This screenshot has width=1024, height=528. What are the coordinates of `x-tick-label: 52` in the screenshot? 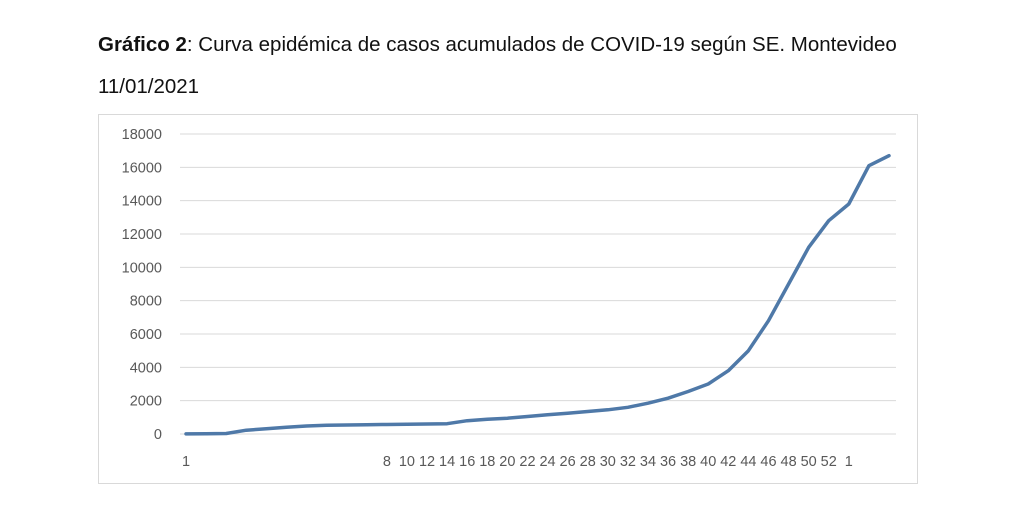 It's located at (829, 462).